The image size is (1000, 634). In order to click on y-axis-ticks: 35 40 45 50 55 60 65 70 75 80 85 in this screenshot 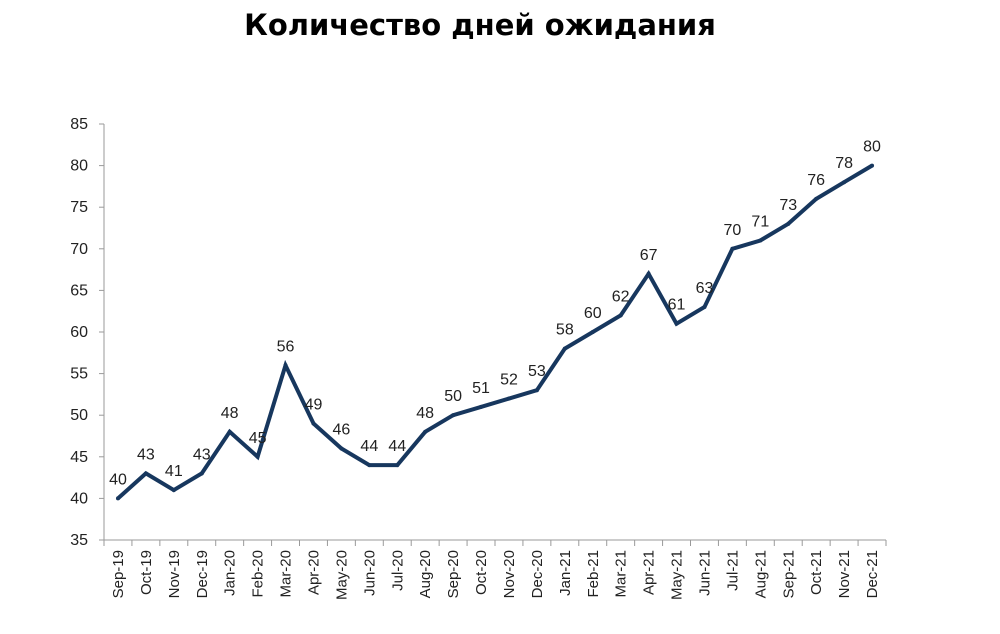, I will do `click(87, 332)`.